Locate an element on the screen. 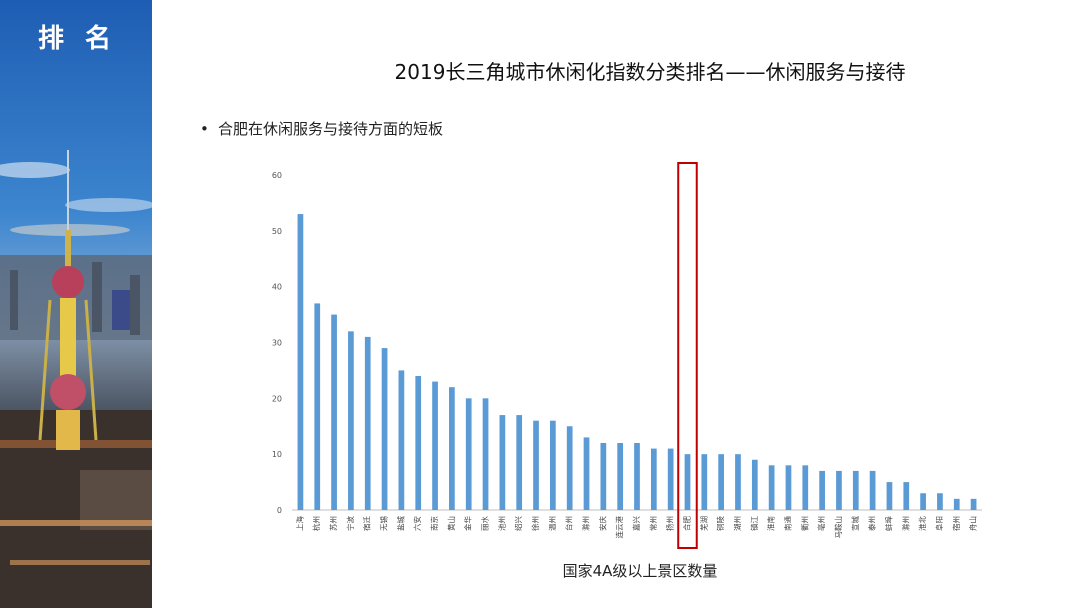 The image size is (1080, 608). bullet-point: • 合肥在休闲服务与接待方面的短板 is located at coordinates (321, 128).